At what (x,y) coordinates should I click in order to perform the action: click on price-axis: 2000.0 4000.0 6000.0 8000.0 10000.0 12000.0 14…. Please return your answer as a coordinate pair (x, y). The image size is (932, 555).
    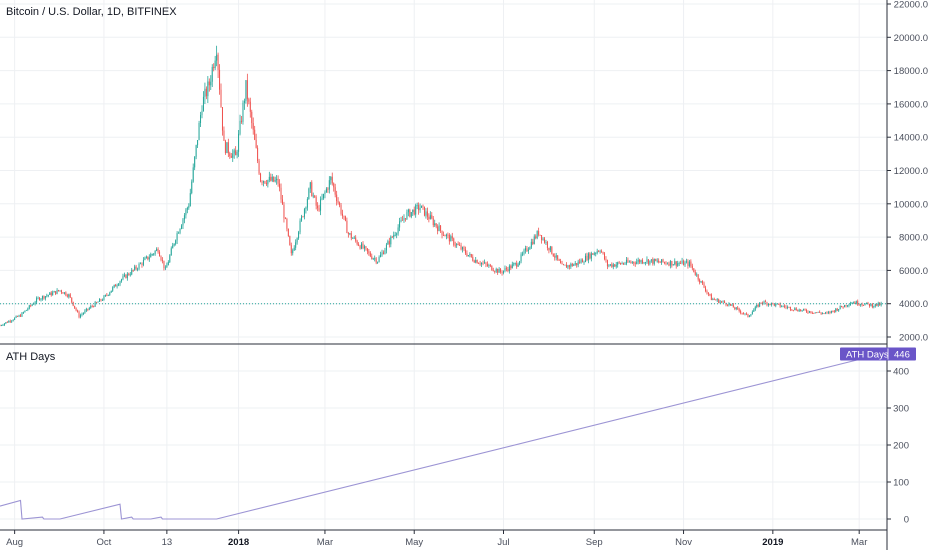
    Looking at the image, I should click on (907, 172).